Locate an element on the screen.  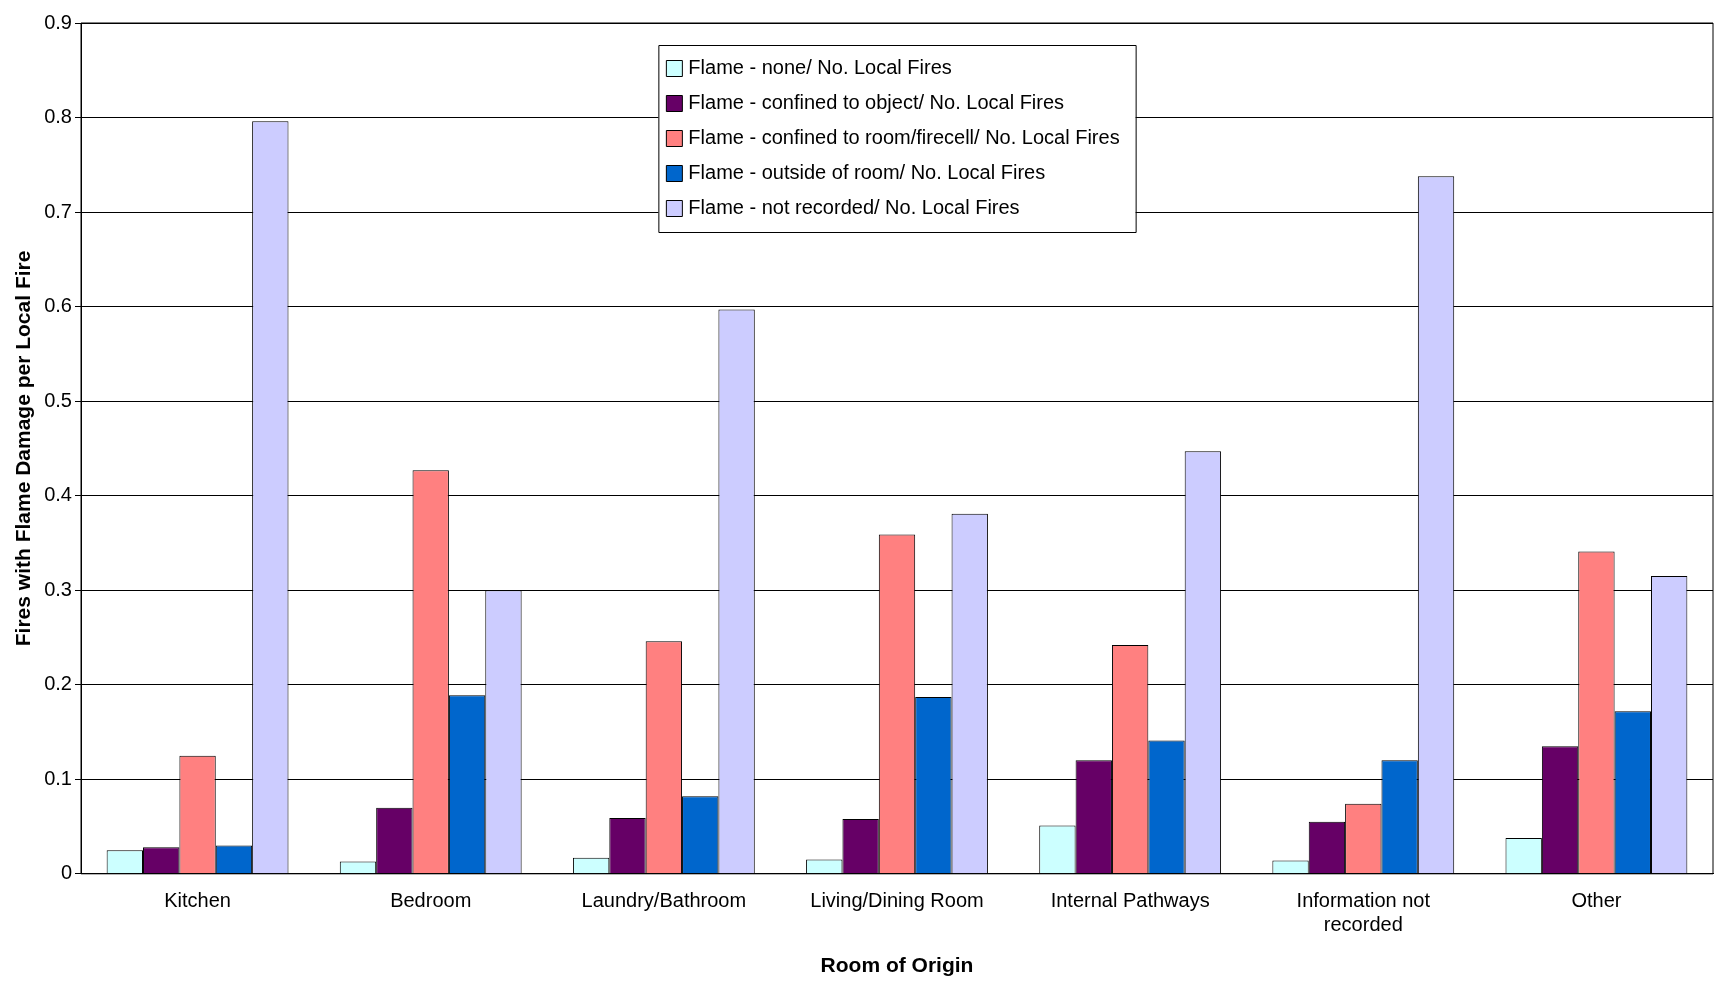
legend-label: Flame - not recorded/ No. Local Fires is located at coordinates (854, 207).